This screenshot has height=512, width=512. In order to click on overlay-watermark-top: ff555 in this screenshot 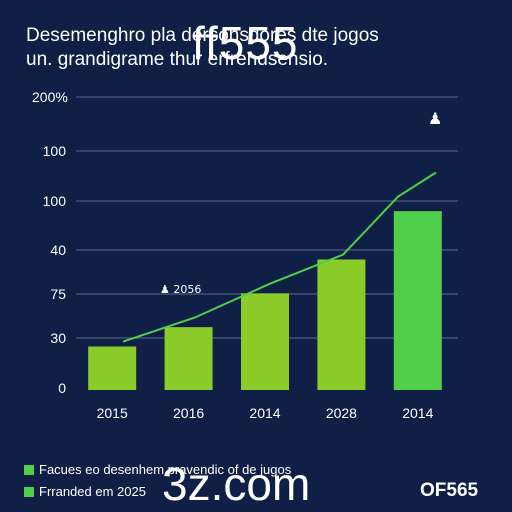, I will do `click(245, 43)`.